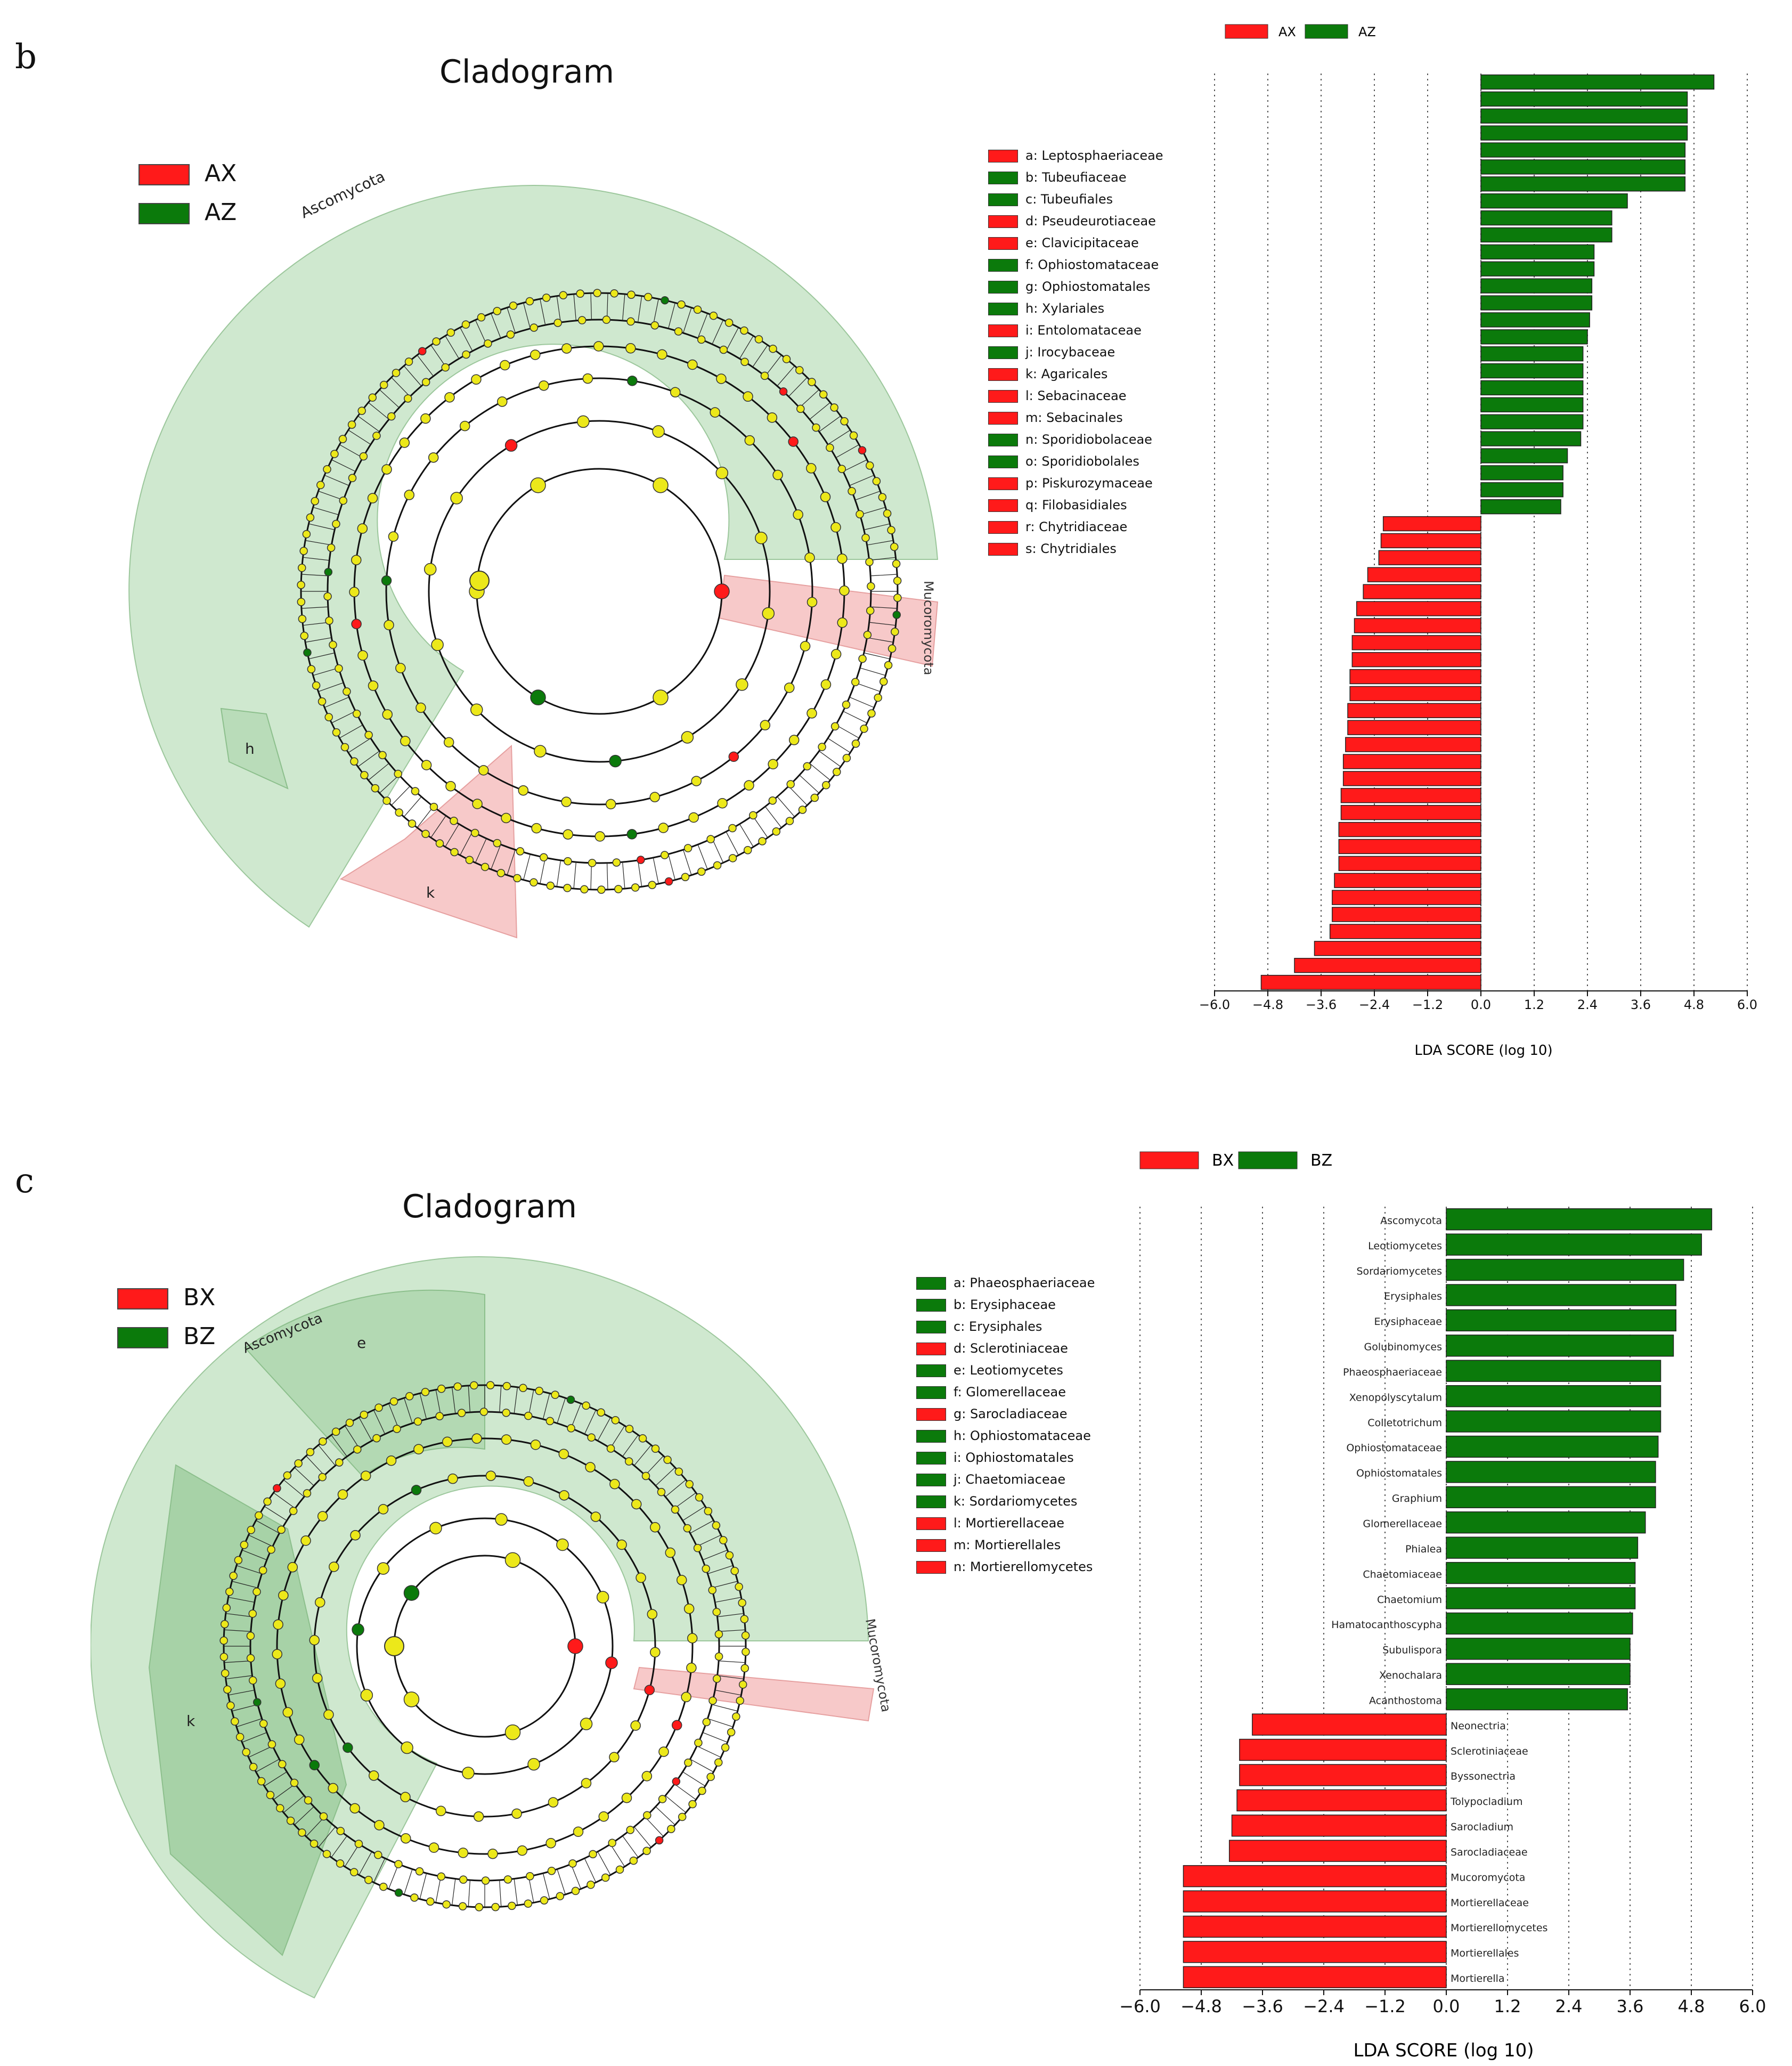 This screenshot has width=1792, height=2066. I want to click on x-tick-label: −2.4, so click(1324, 2006).